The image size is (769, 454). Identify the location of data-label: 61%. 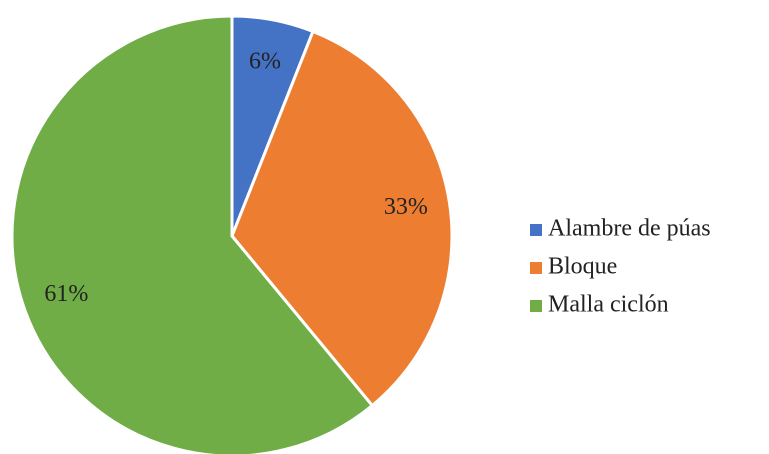
(66, 294).